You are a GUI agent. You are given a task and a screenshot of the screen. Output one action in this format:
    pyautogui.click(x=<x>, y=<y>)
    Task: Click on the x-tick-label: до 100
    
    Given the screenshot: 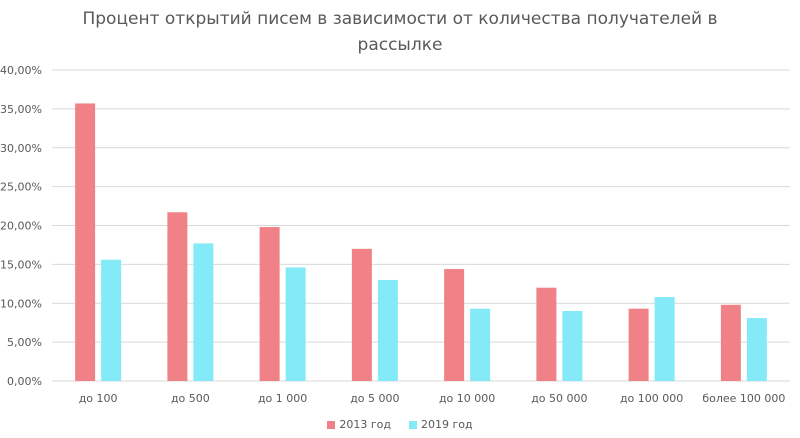 What is the action you would take?
    pyautogui.click(x=98, y=398)
    